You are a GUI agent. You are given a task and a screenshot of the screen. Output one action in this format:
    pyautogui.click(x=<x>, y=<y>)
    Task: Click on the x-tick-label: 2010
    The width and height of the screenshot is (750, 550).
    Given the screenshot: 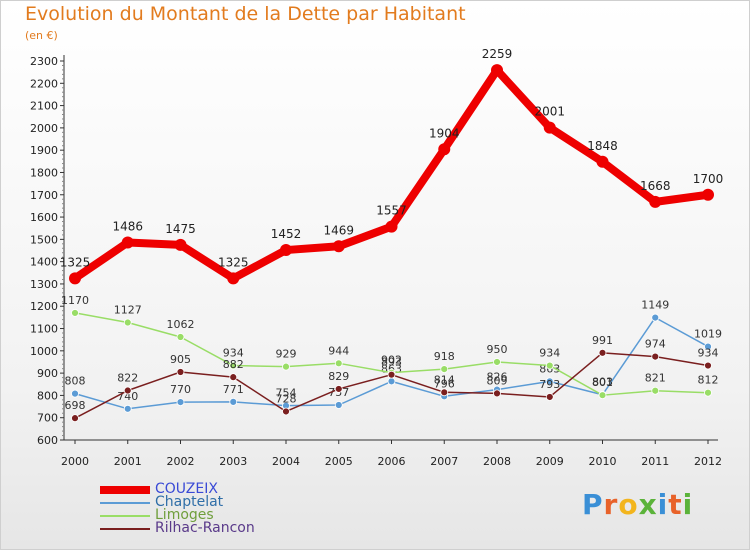 What is the action you would take?
    pyautogui.click(x=603, y=461)
    